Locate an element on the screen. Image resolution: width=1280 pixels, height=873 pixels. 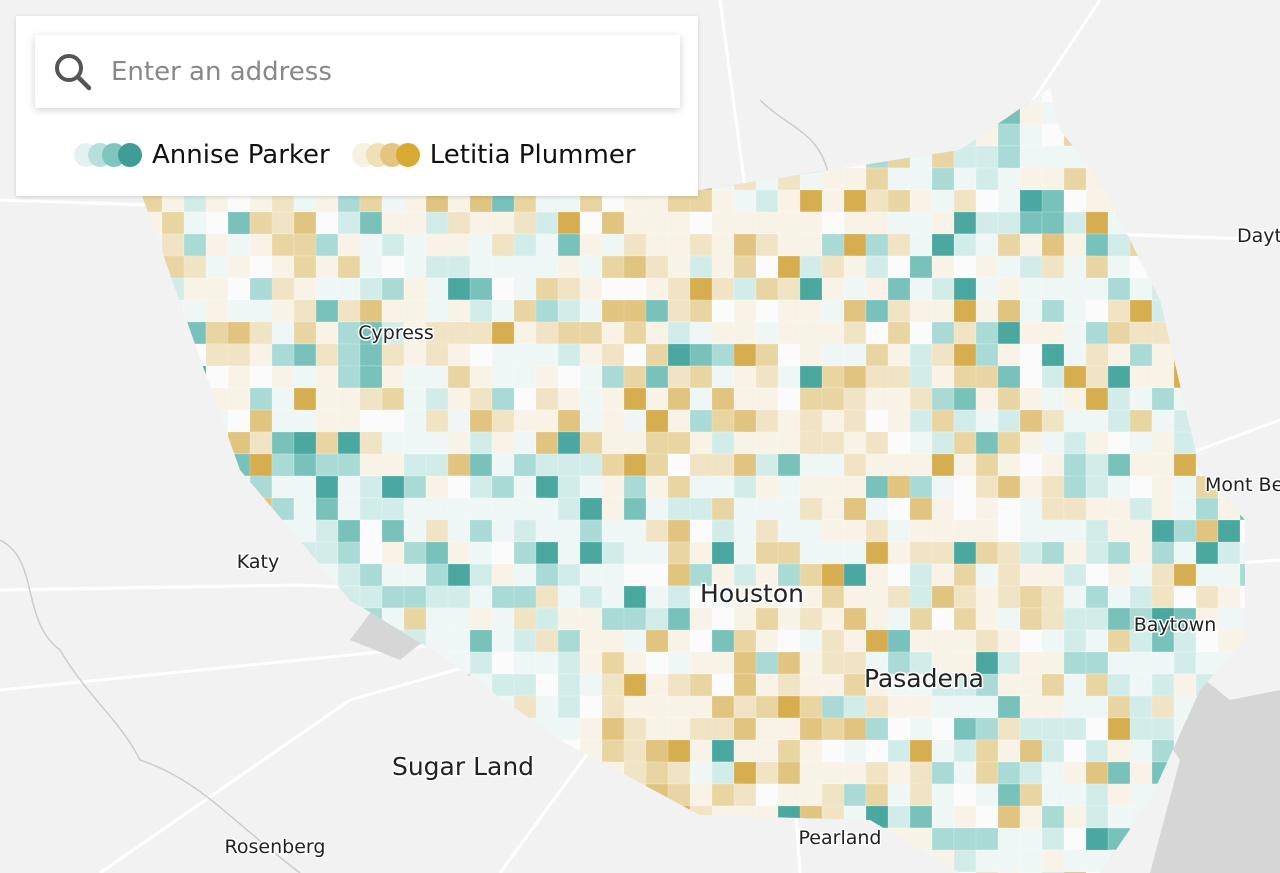
place-label: Rosenberg is located at coordinates (275, 847).